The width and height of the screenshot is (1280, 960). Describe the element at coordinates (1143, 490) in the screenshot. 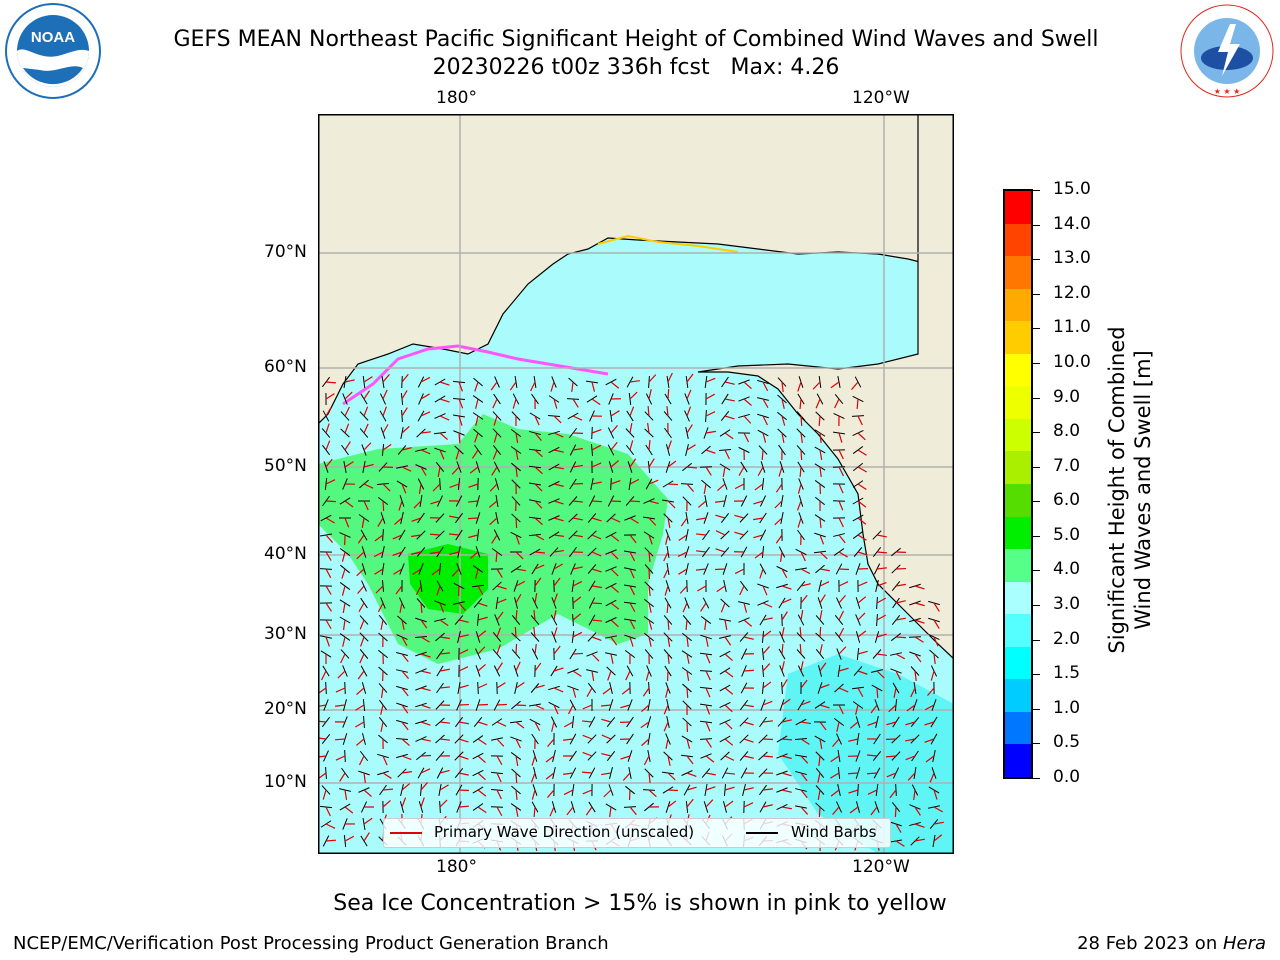

I see `colorbar-label-line2: Wind Waves and Swell [m]` at that location.